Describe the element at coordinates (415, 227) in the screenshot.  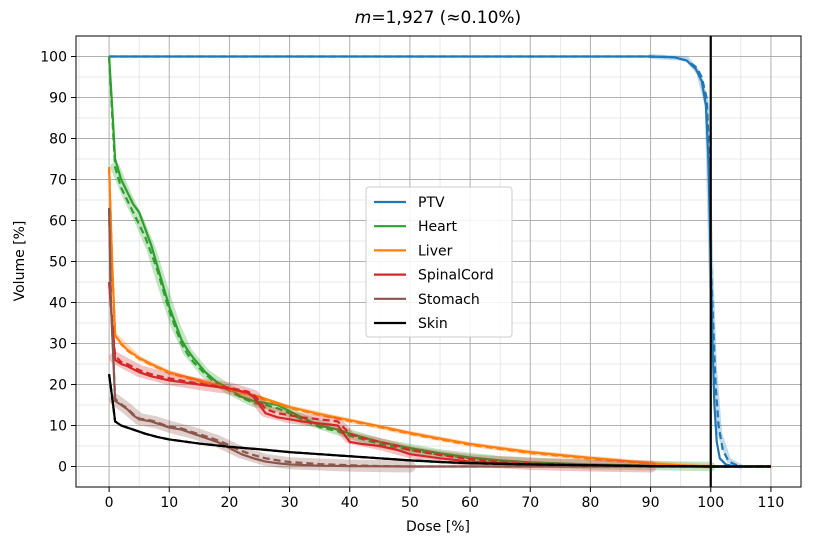
I see `legend-item-heart: Heart` at that location.